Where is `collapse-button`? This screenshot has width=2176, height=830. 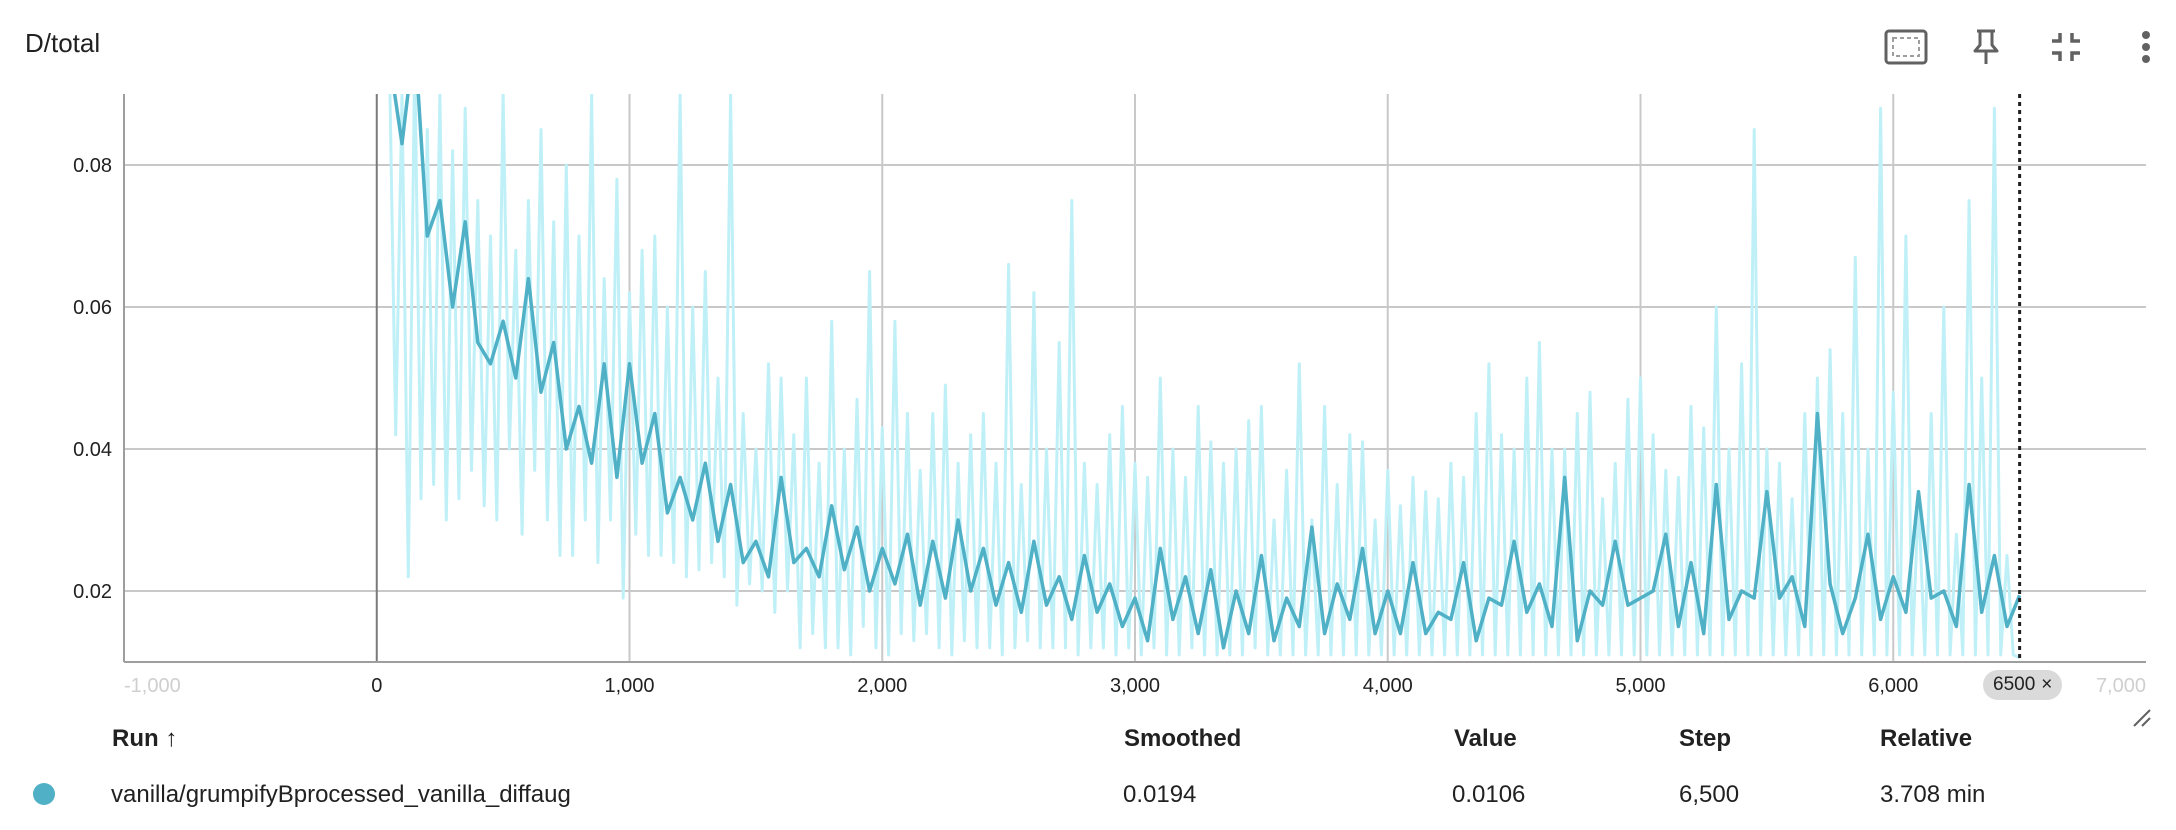 collapse-button is located at coordinates (2066, 47).